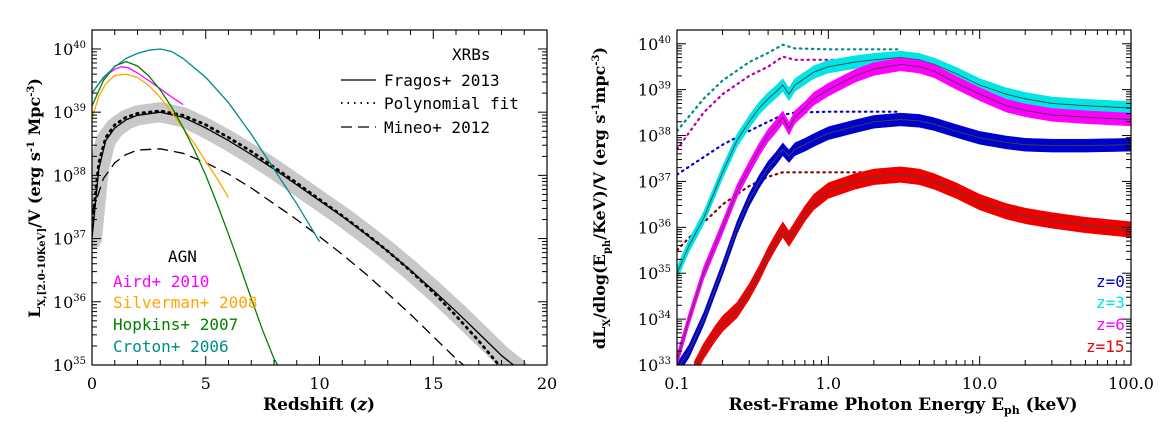 The image size is (1172, 430). Describe the element at coordinates (1105, 346) in the screenshot. I see `legend-label-z15: z=15` at that location.